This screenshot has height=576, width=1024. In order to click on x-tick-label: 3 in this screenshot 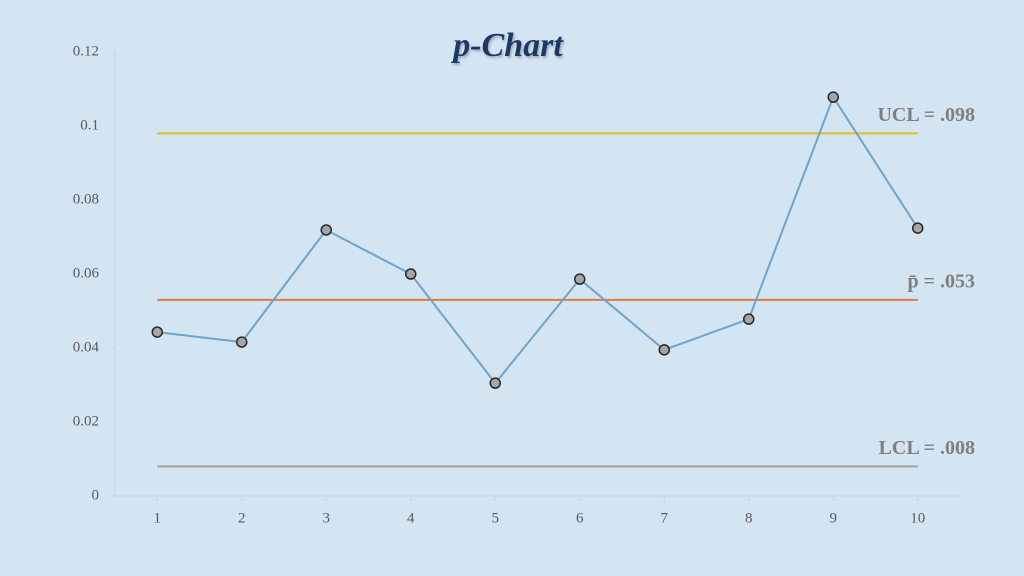, I will do `click(327, 518)`.